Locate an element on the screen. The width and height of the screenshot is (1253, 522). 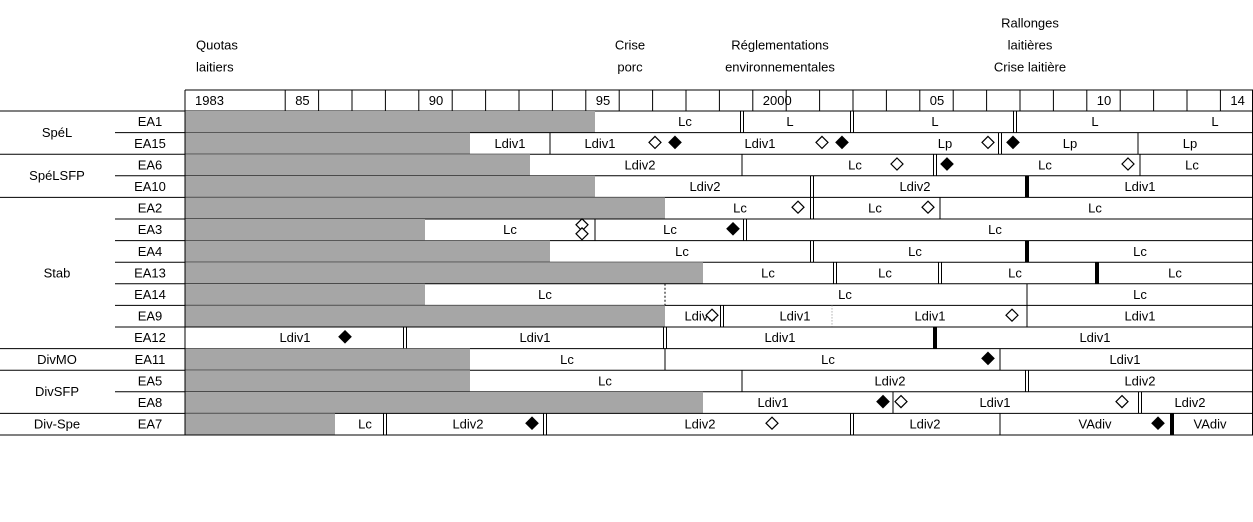
year-label: 14 is located at coordinates (1237, 100).